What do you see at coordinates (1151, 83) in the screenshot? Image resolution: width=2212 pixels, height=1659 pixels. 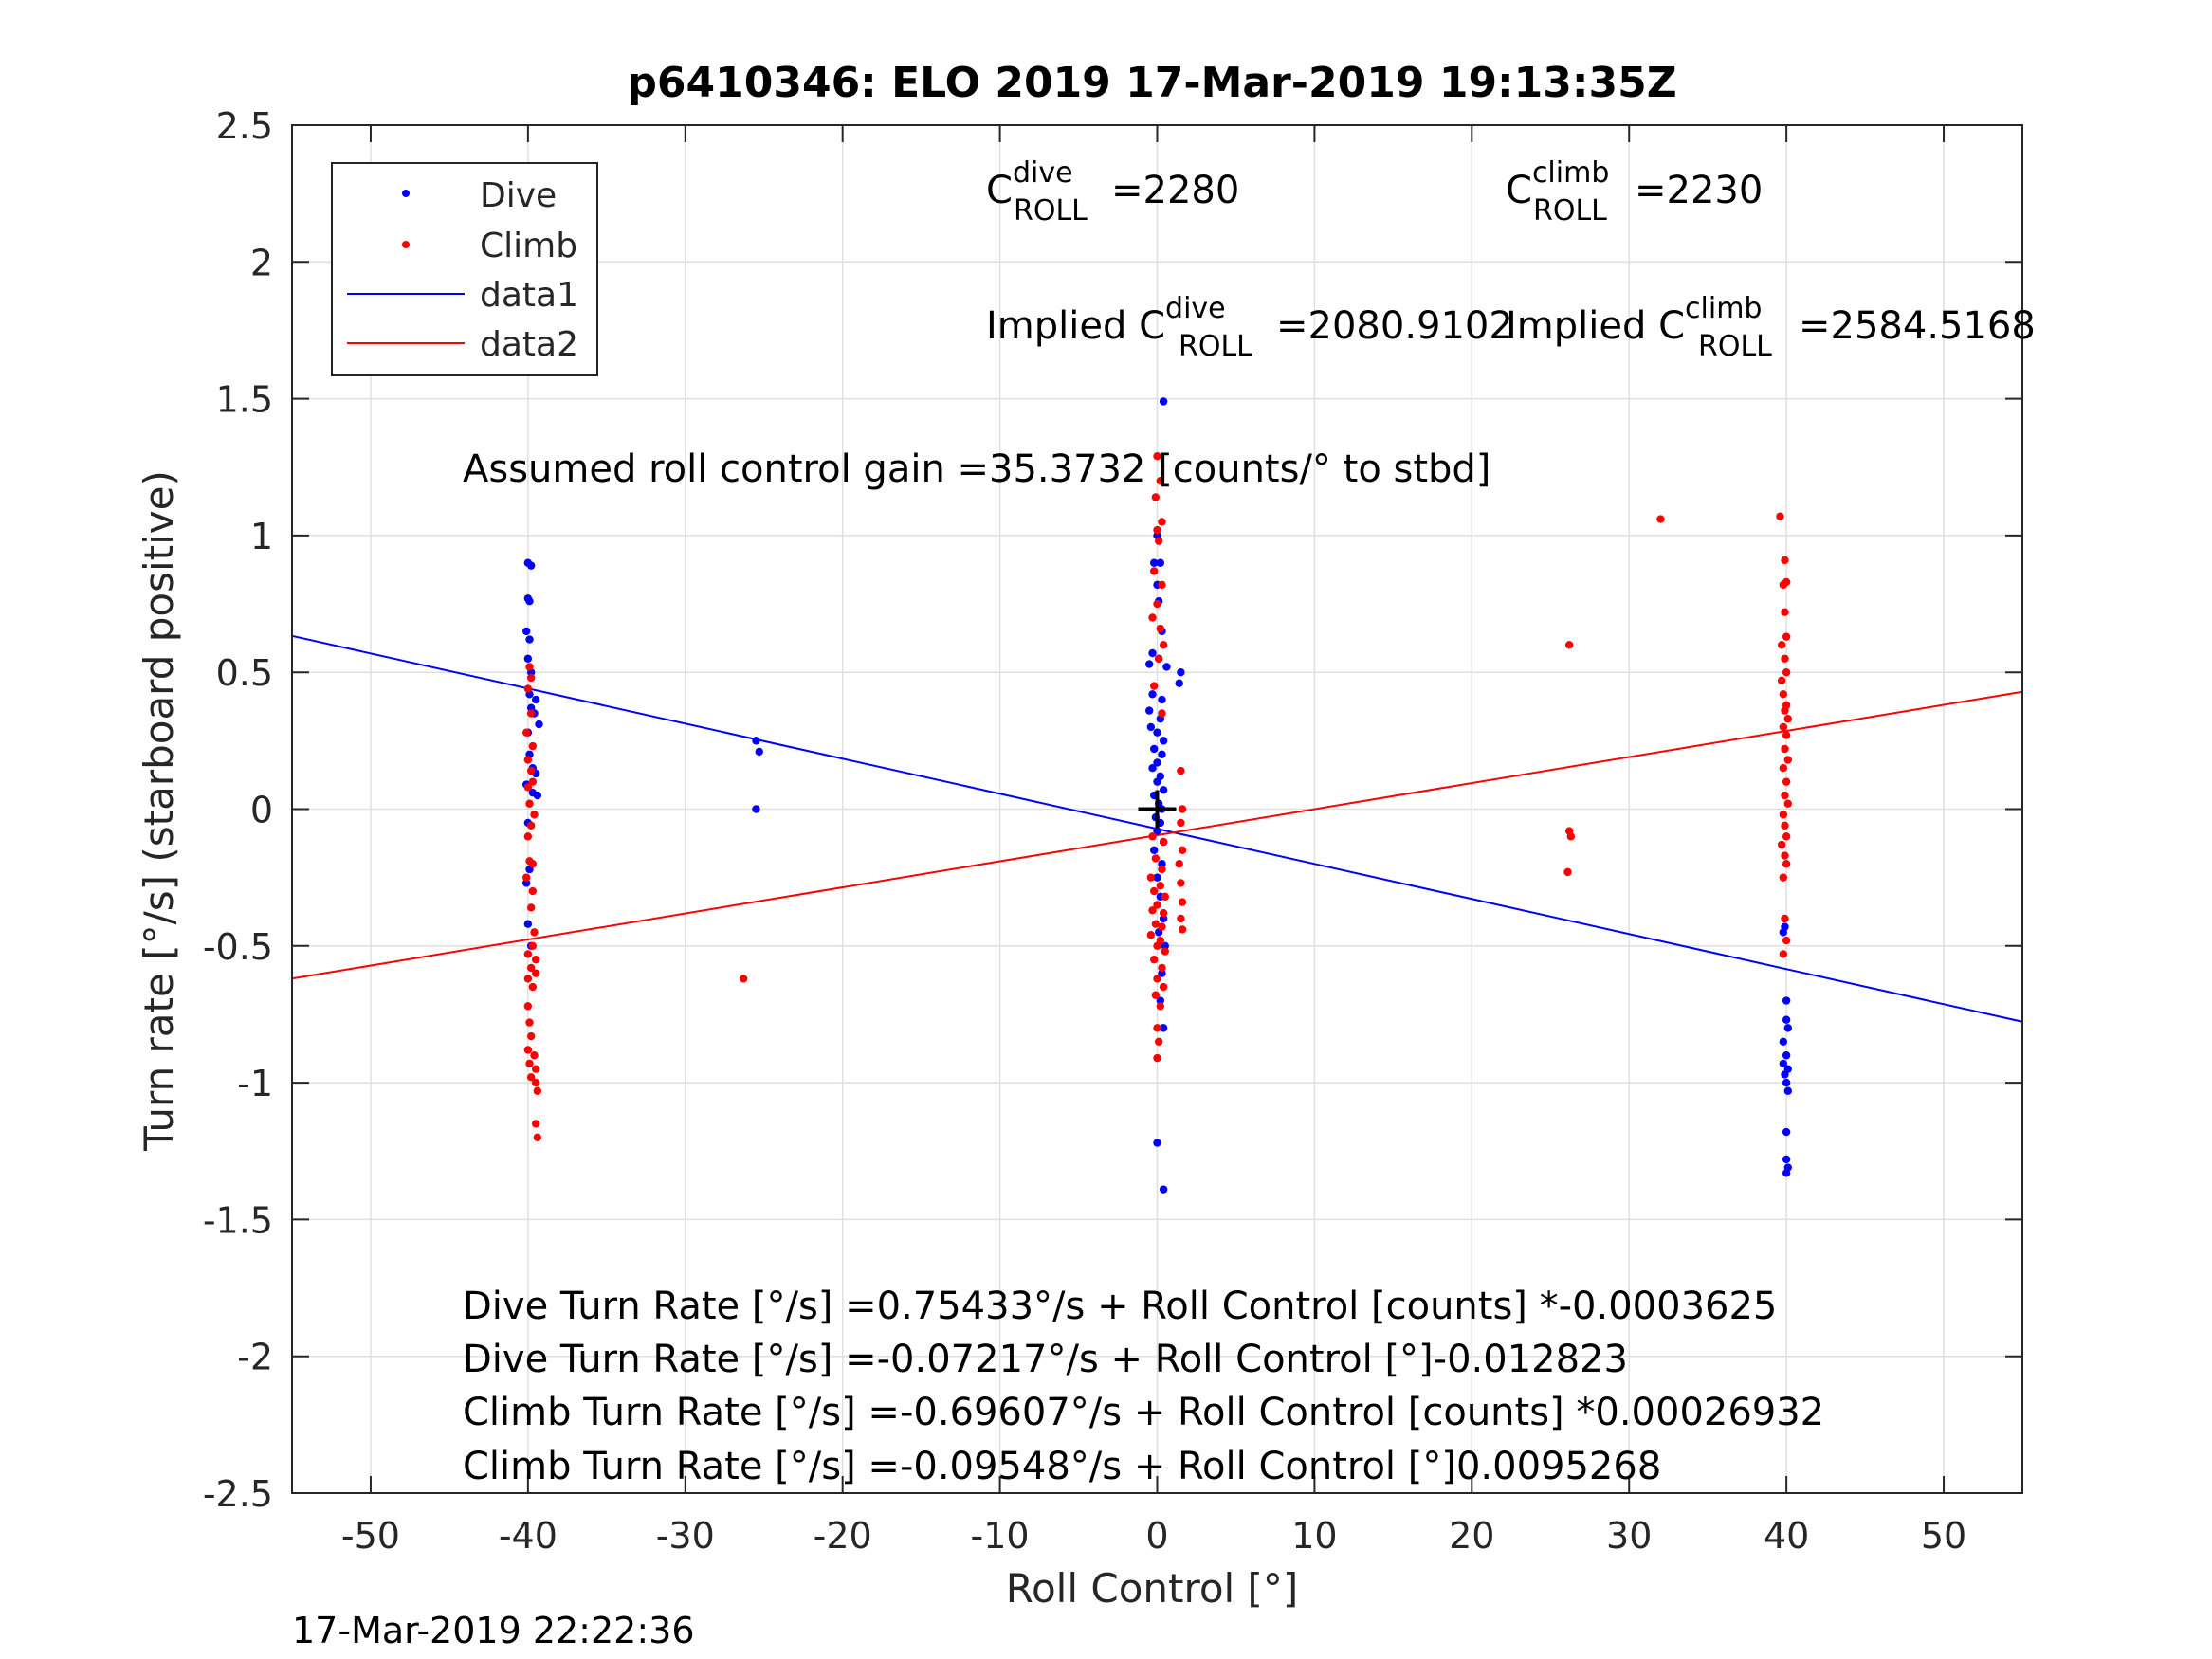 I see `chart-title: p6410346: ELO 2019 17-Mar-2019 19:13:35Z` at bounding box center [1151, 83].